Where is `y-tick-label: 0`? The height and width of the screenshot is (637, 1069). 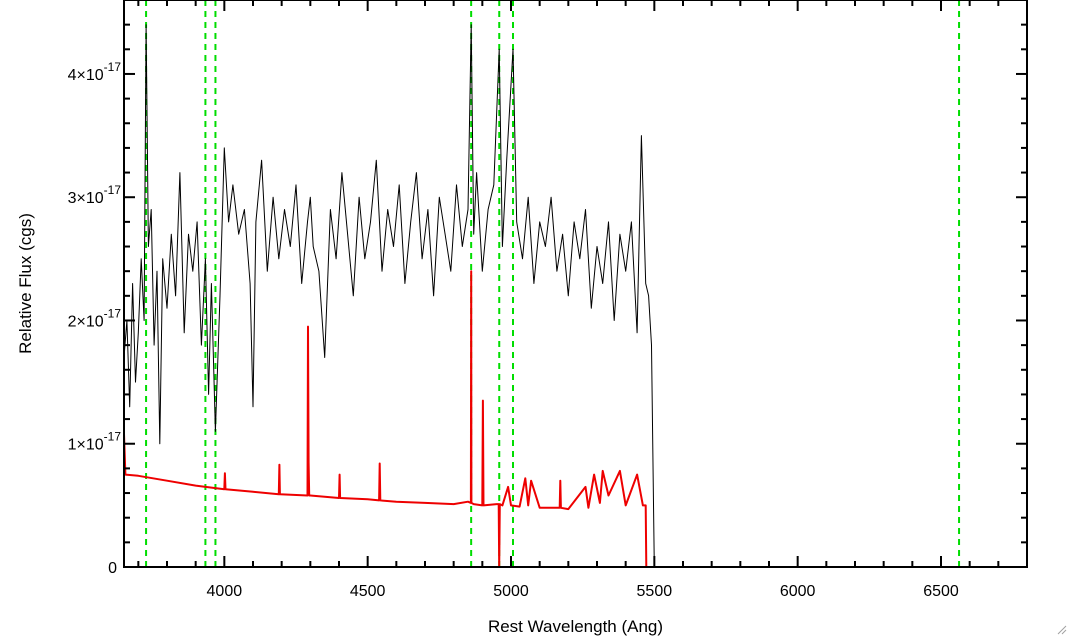 y-tick-label: 0 is located at coordinates (112, 568).